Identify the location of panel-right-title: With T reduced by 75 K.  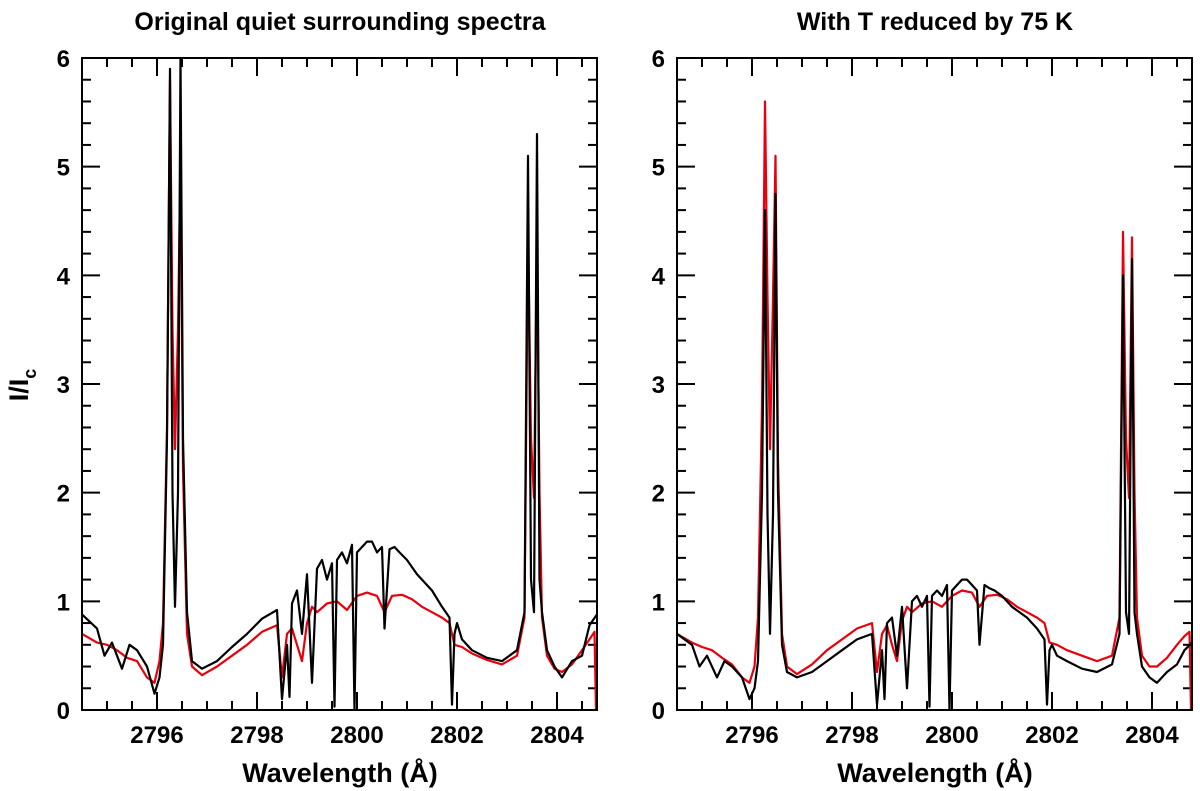
(935, 22).